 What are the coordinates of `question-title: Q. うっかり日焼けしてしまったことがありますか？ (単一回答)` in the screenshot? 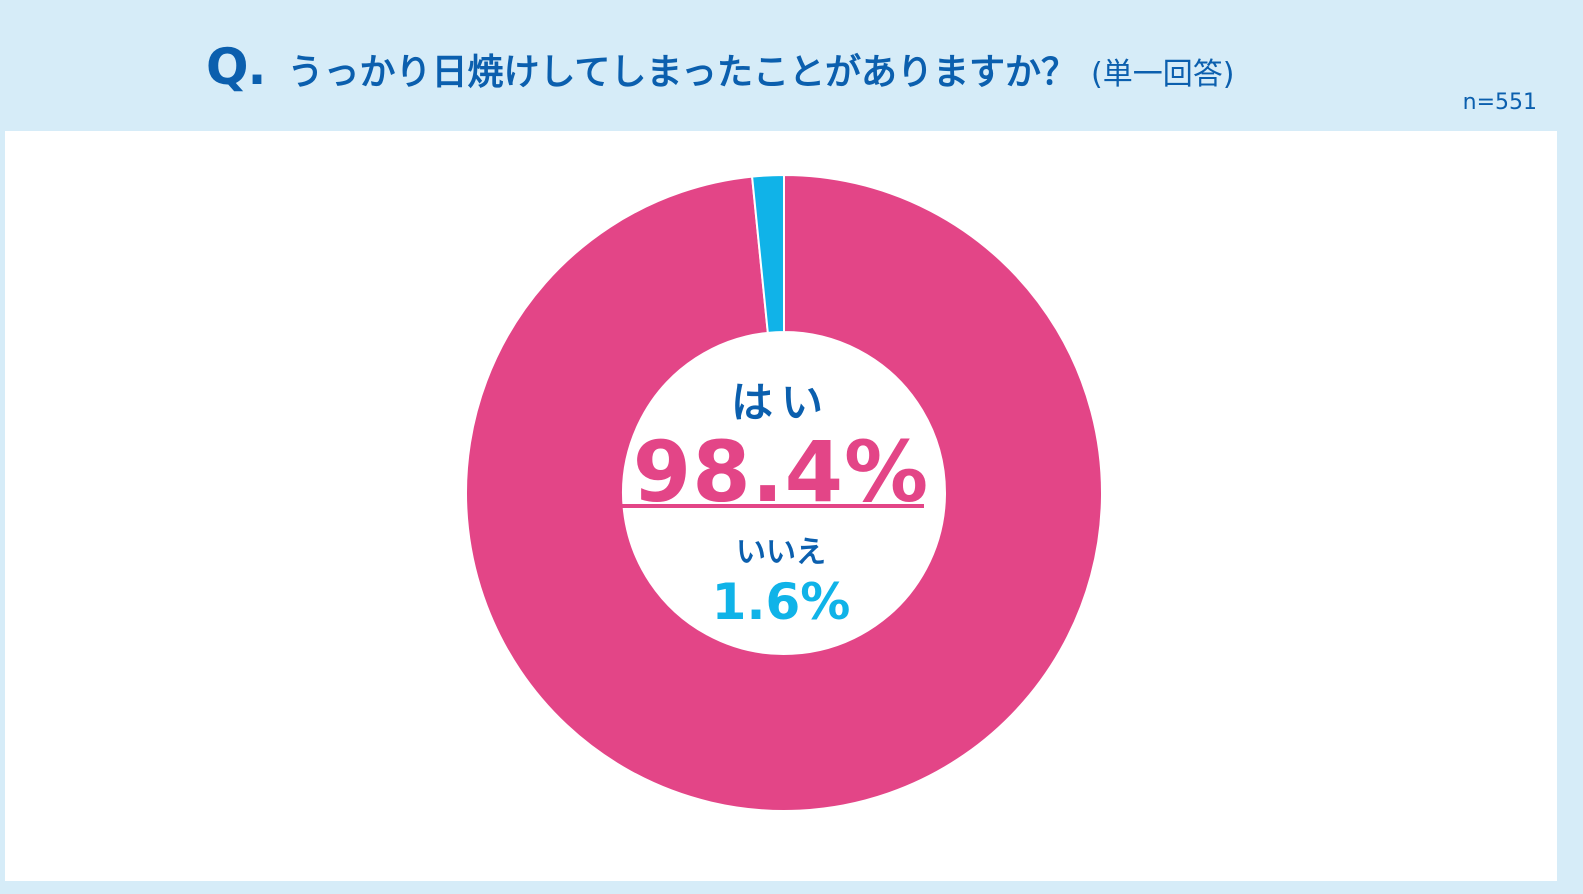 It's located at (720, 67).